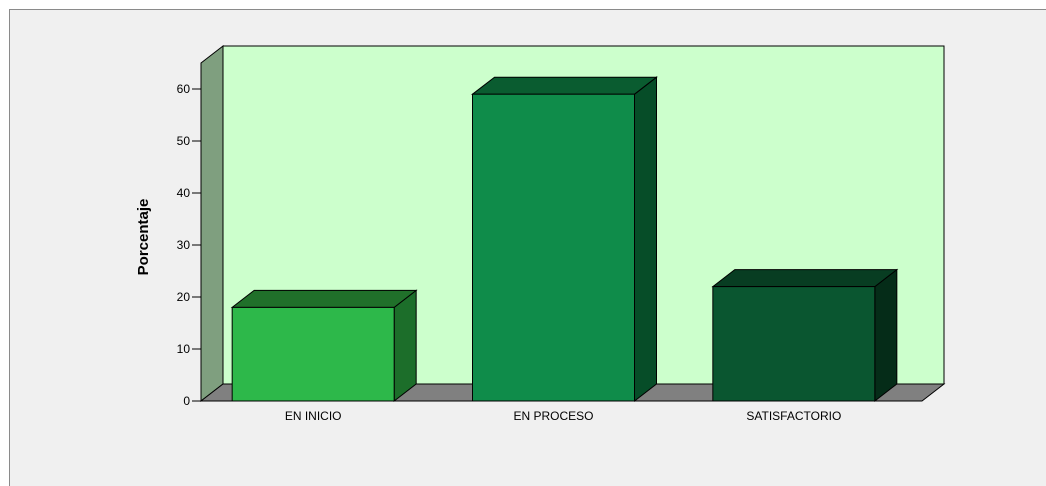 The height and width of the screenshot is (486, 1046). Describe the element at coordinates (186, 401) in the screenshot. I see `y-tick-label: 0` at that location.